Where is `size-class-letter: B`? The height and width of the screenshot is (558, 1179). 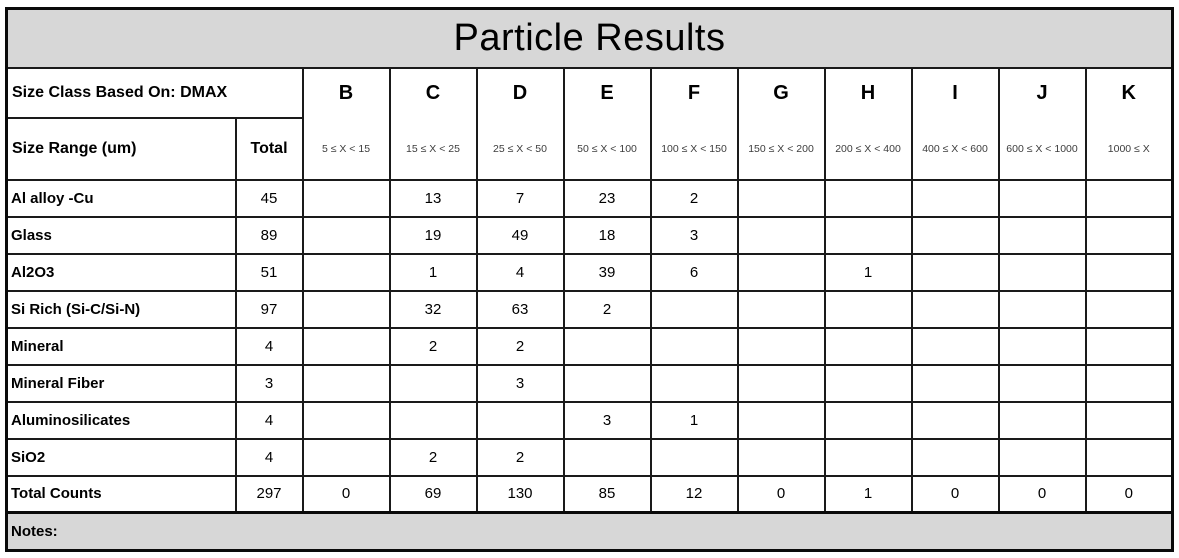
size-class-letter: B is located at coordinates (346, 93).